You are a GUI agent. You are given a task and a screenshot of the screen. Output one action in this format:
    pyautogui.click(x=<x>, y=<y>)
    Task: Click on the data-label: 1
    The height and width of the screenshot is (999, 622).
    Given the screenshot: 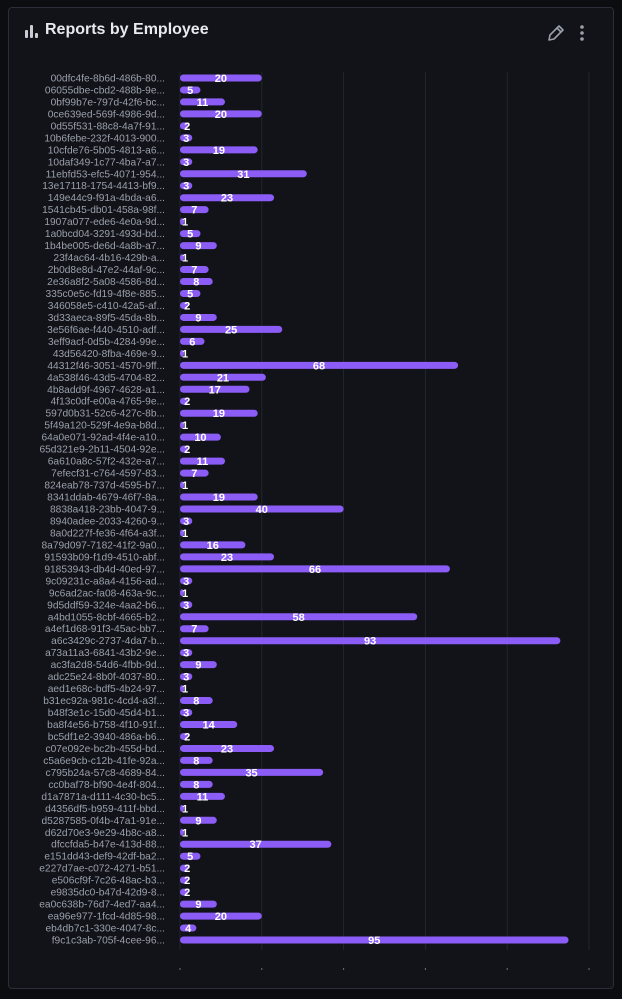 What is the action you would take?
    pyautogui.click(x=185, y=223)
    